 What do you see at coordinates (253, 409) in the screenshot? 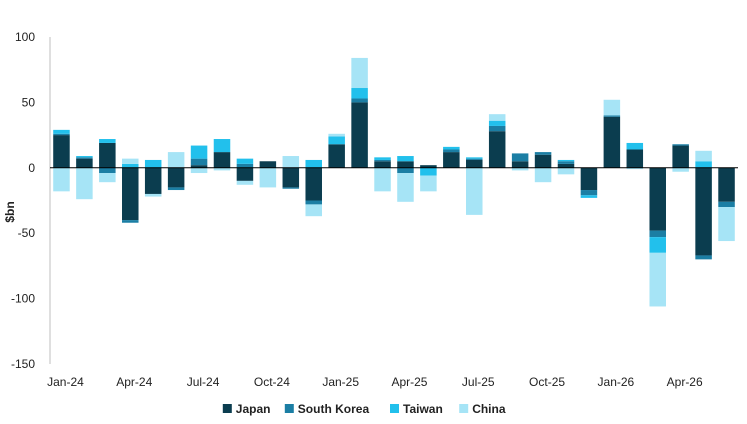
I see `legend-label-japan: Japan` at bounding box center [253, 409].